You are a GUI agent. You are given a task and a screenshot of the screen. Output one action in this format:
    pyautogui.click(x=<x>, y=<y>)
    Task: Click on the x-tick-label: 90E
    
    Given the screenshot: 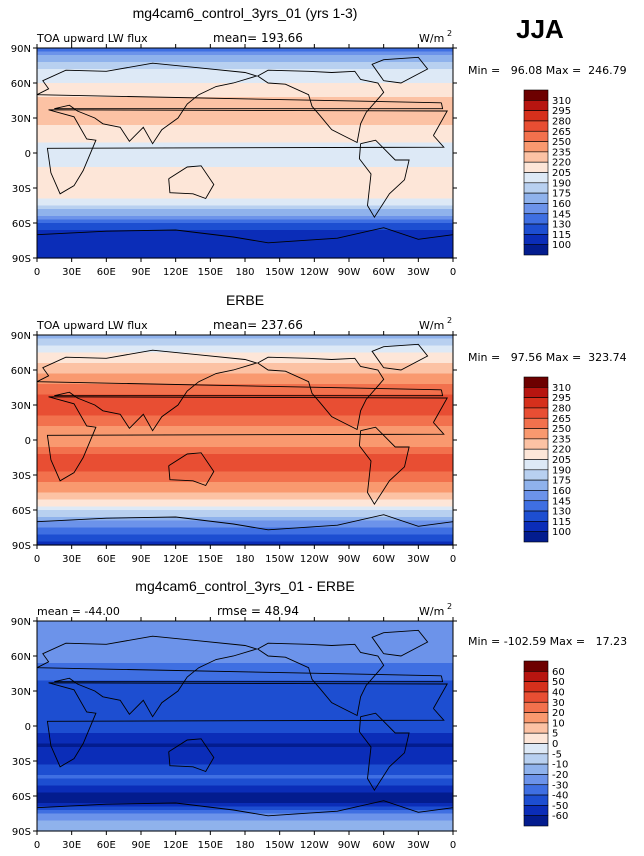 What is the action you would take?
    pyautogui.click(x=140, y=272)
    